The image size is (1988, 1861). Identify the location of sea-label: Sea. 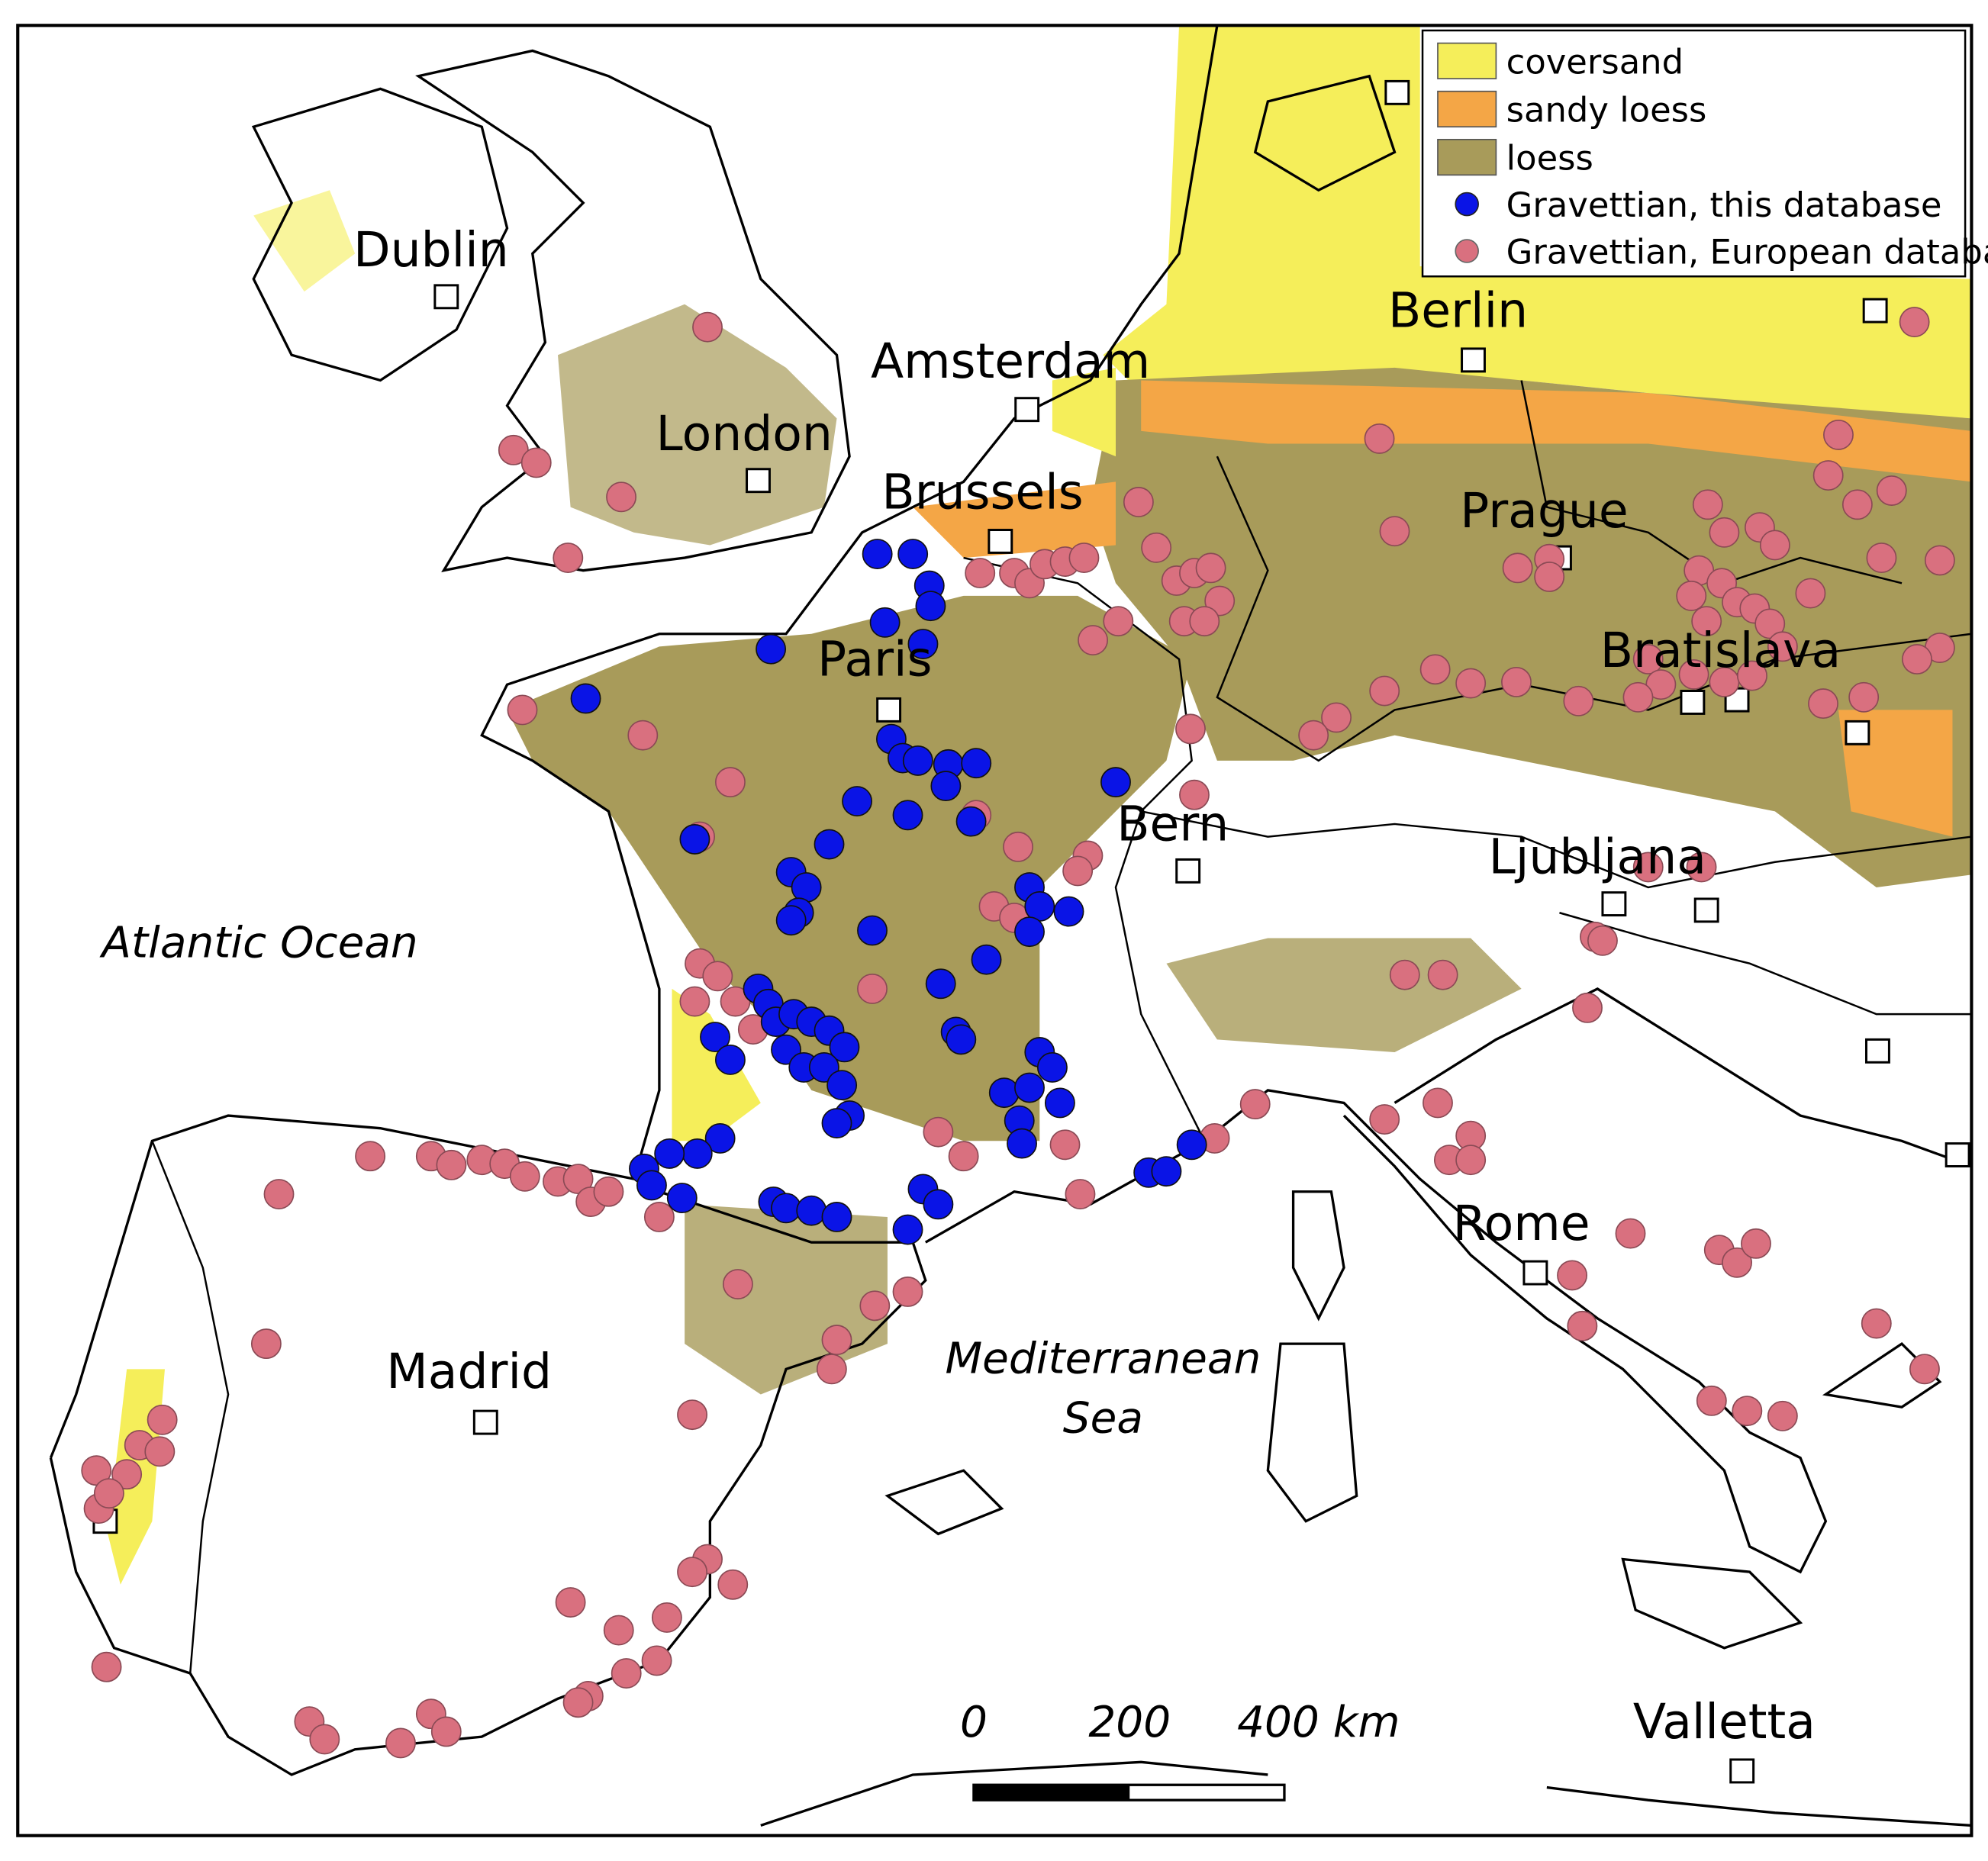
(1103, 1418).